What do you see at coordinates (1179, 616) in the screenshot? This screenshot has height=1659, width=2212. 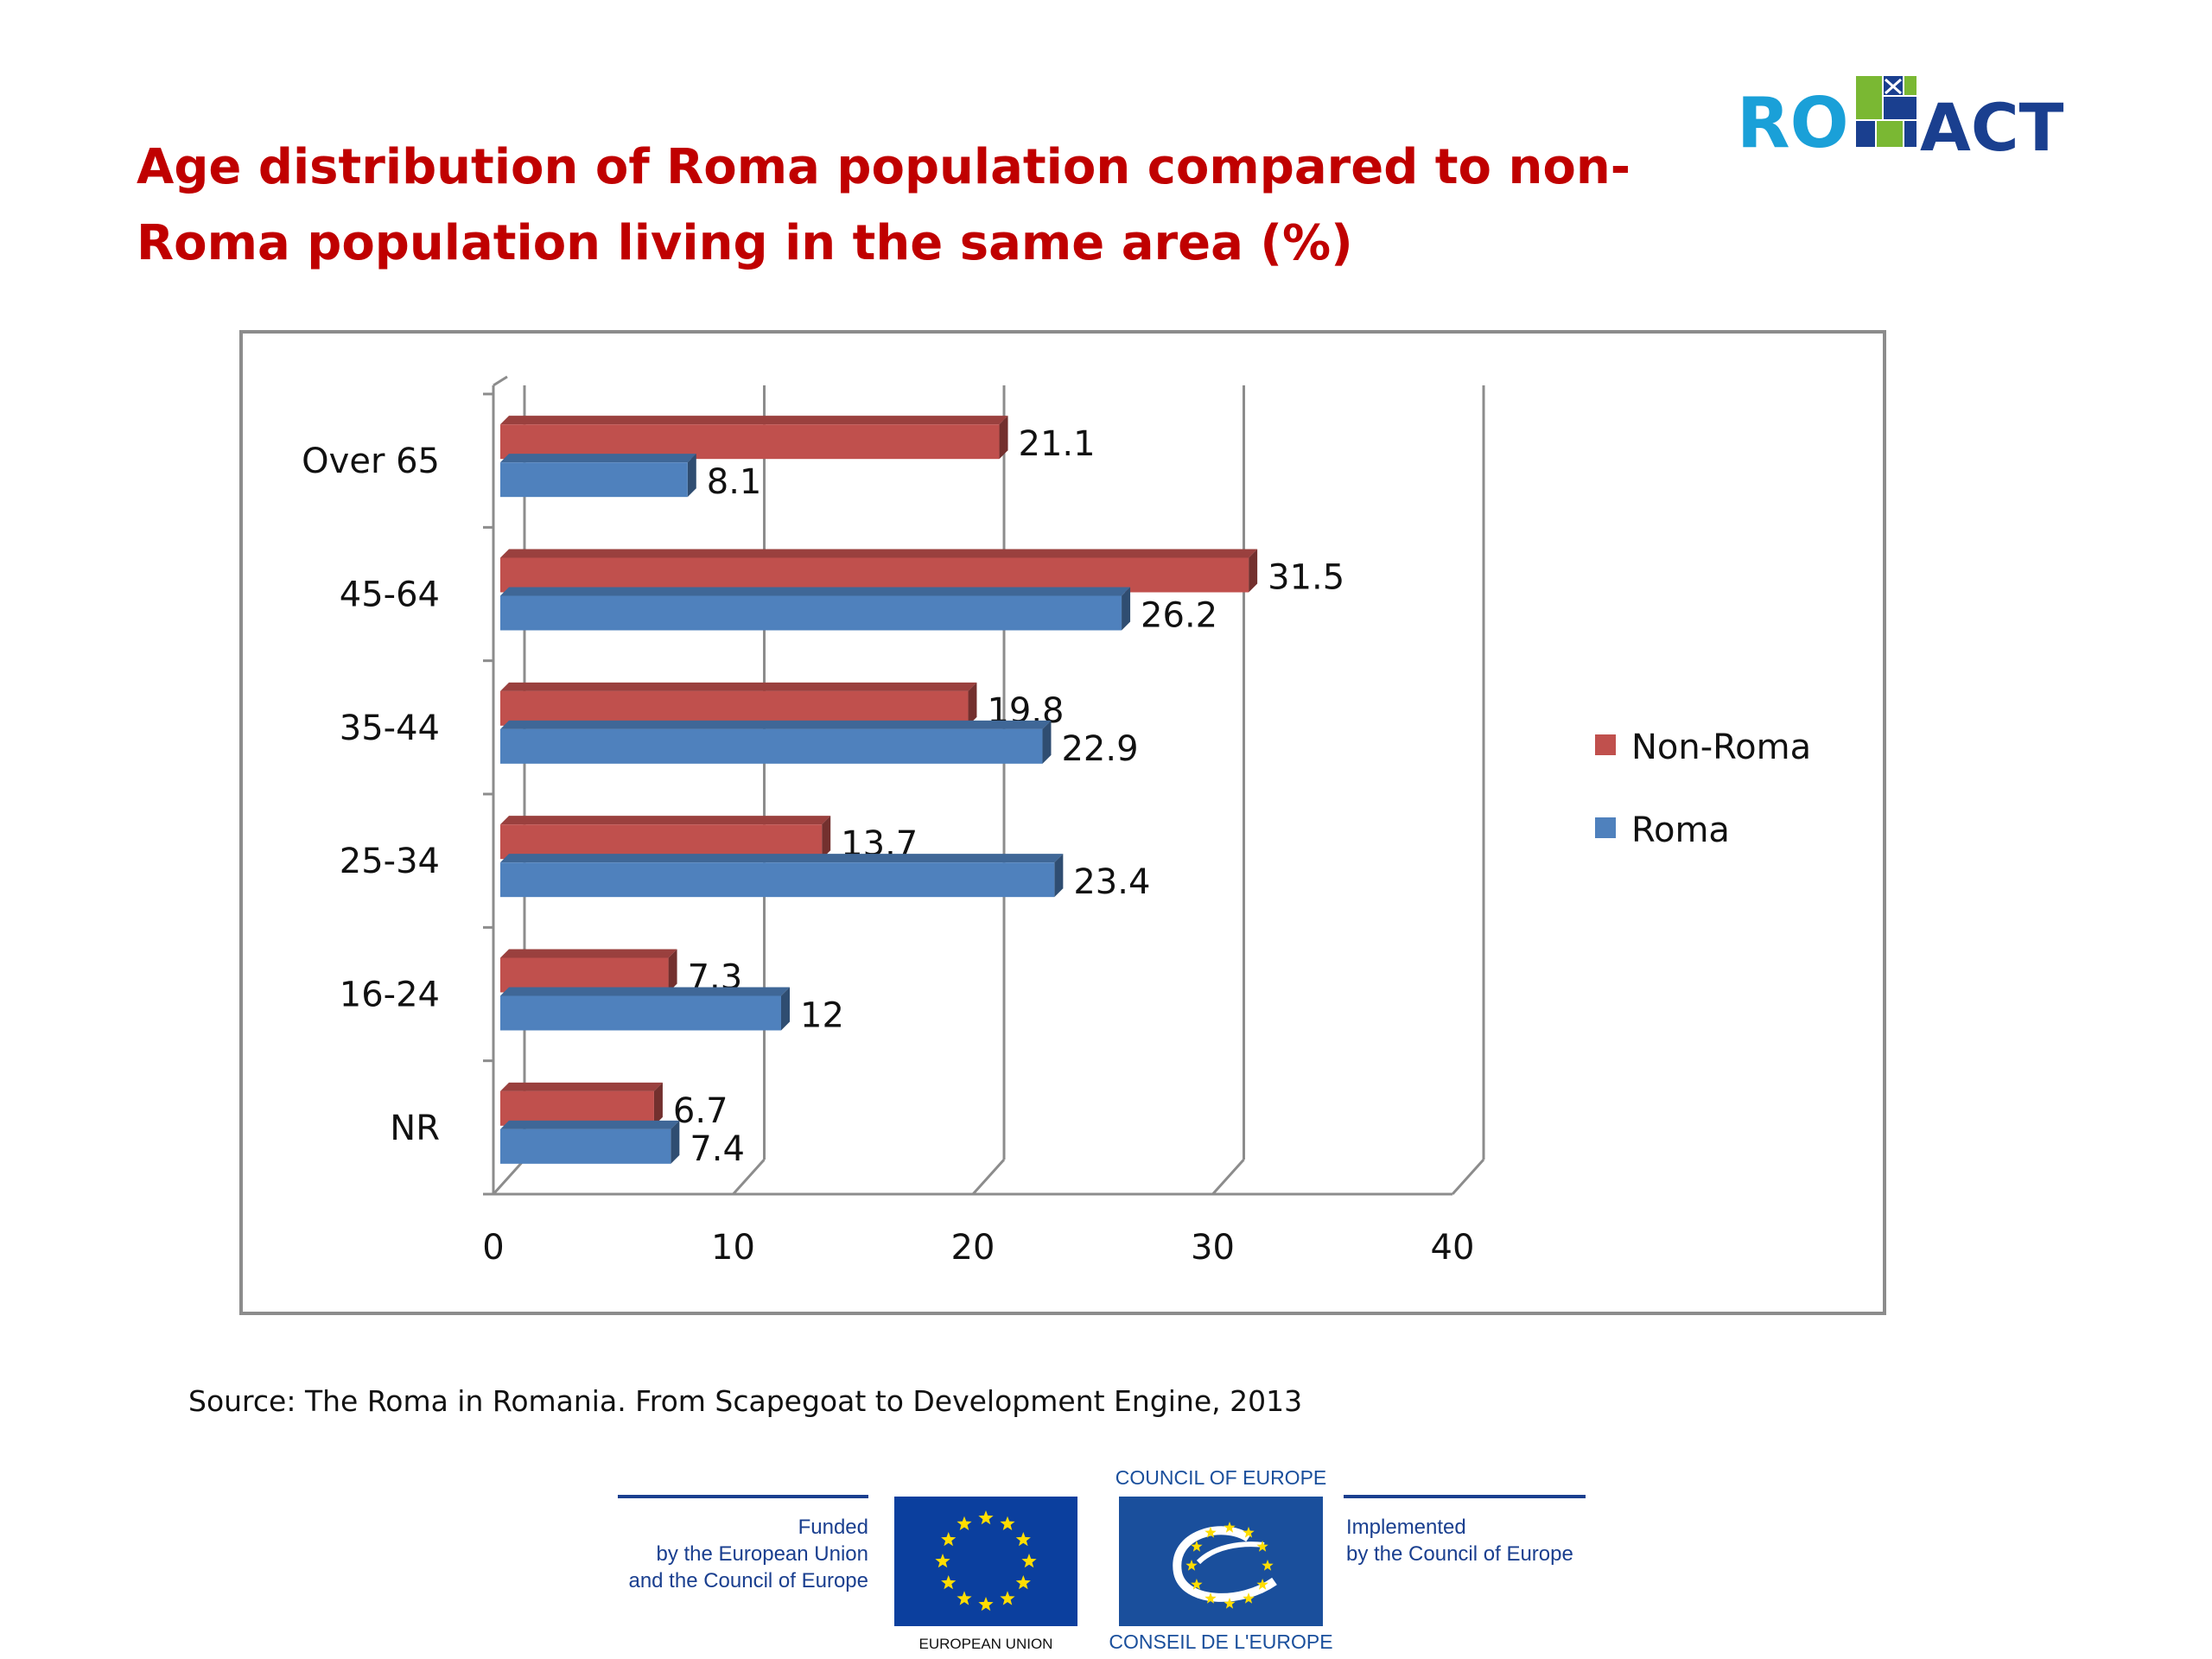 I see `data-label: 26.2` at bounding box center [1179, 616].